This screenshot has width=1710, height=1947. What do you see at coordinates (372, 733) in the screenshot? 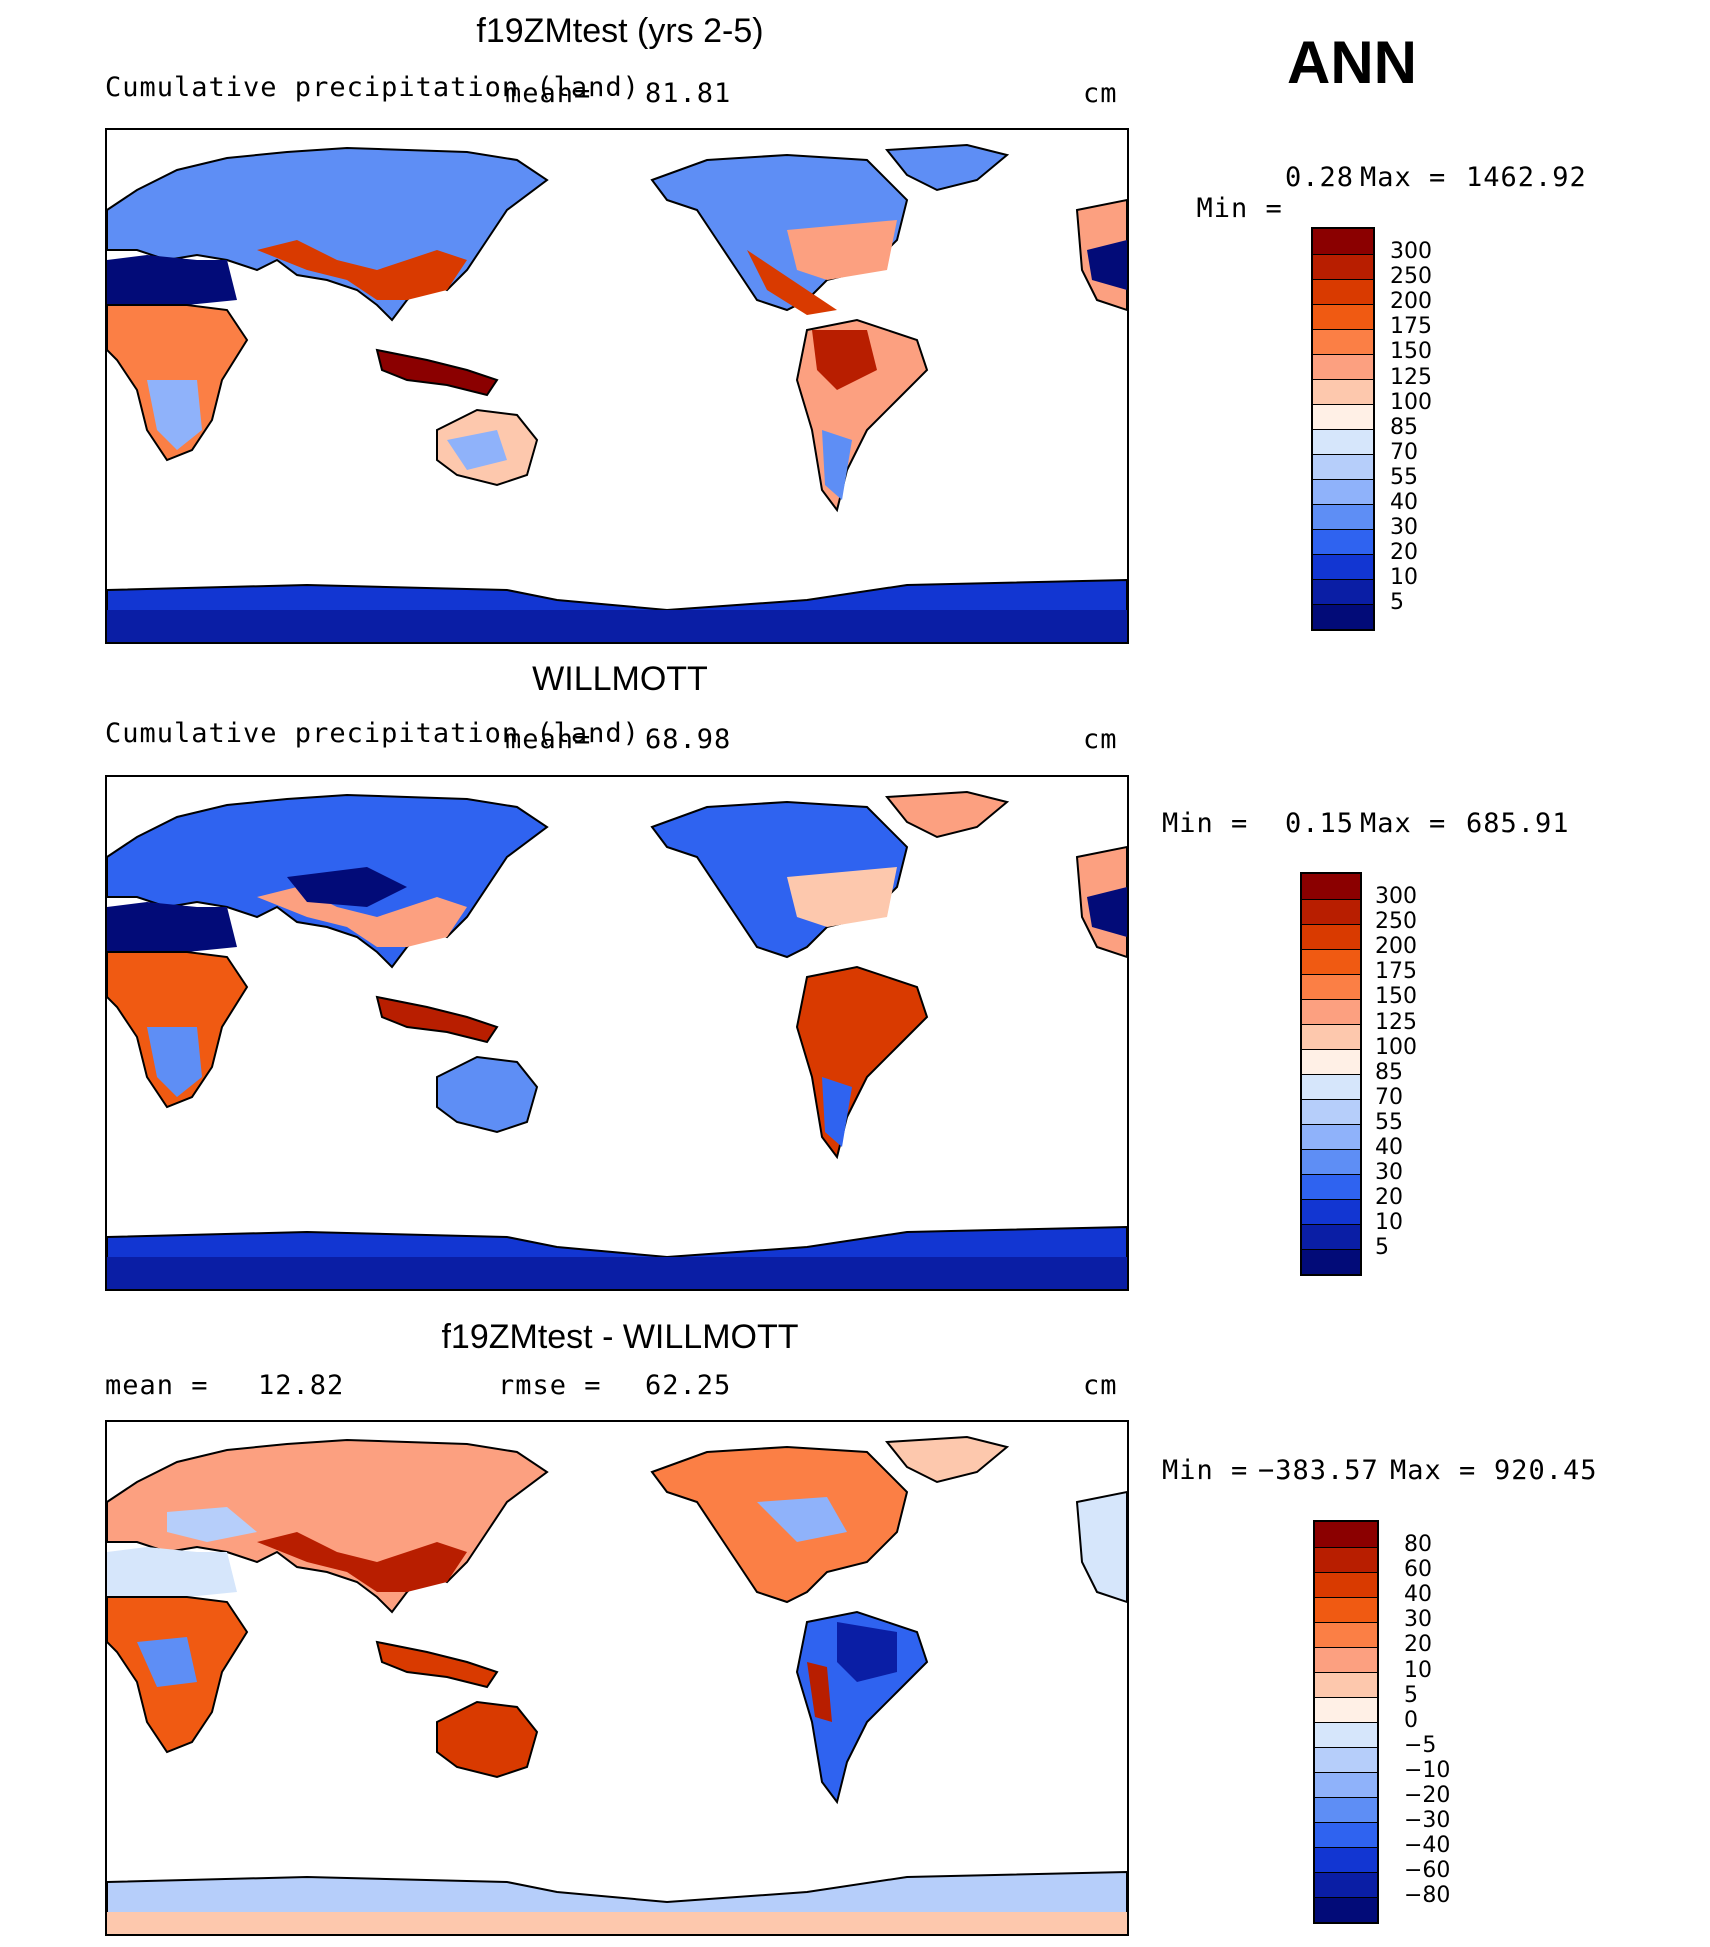
I see `panel-2-variable-label: Cumulative precipitation (land)` at bounding box center [372, 733].